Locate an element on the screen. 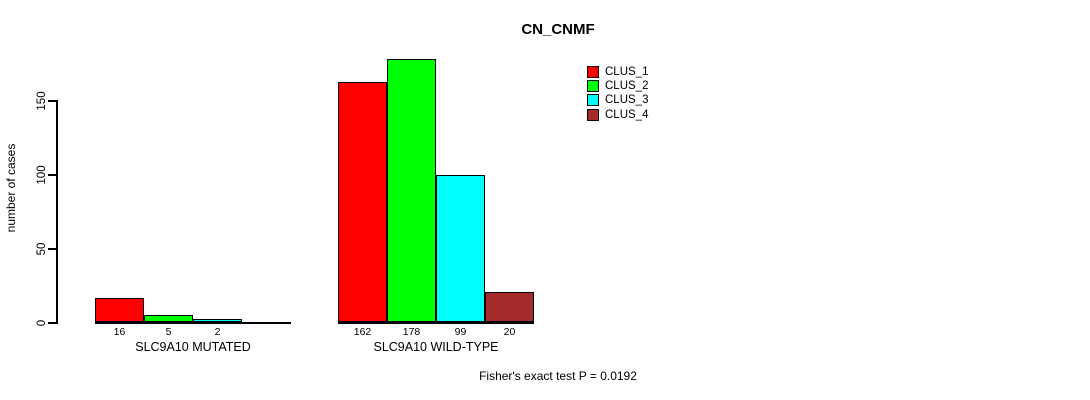 Image resolution: width=1090 pixels, height=400 pixels. legend: CLUS_1 CLUS_2 CLUS_3 CLUS_4 is located at coordinates (617, 93).